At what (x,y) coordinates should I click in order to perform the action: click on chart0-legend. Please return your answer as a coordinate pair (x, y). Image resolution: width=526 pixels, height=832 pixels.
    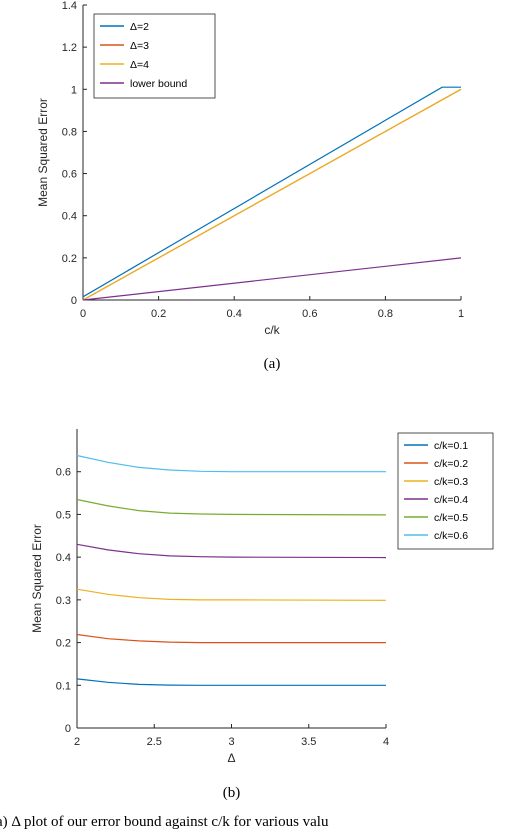
    Looking at the image, I should click on (154, 56).